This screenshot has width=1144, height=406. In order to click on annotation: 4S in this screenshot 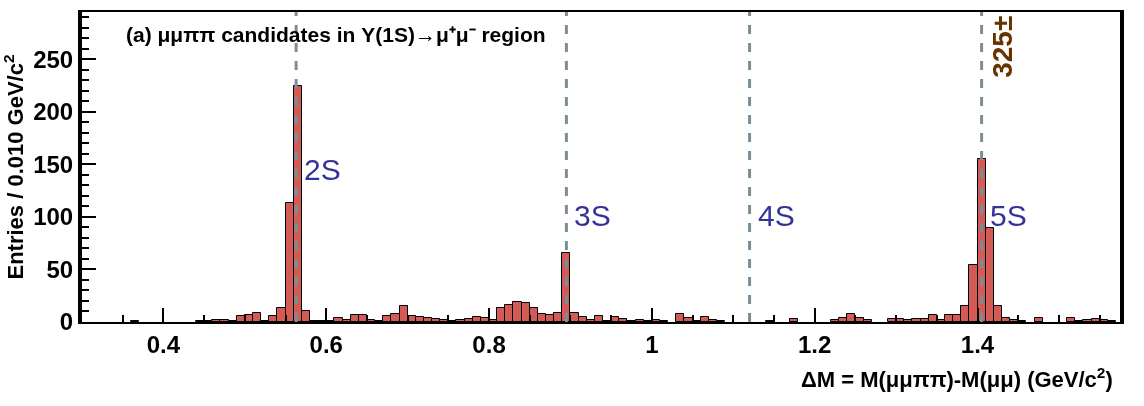, I will do `click(776, 215)`.